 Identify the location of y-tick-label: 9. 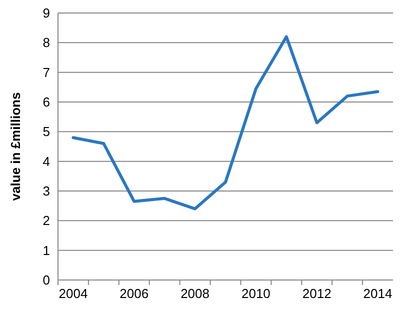
(46, 13).